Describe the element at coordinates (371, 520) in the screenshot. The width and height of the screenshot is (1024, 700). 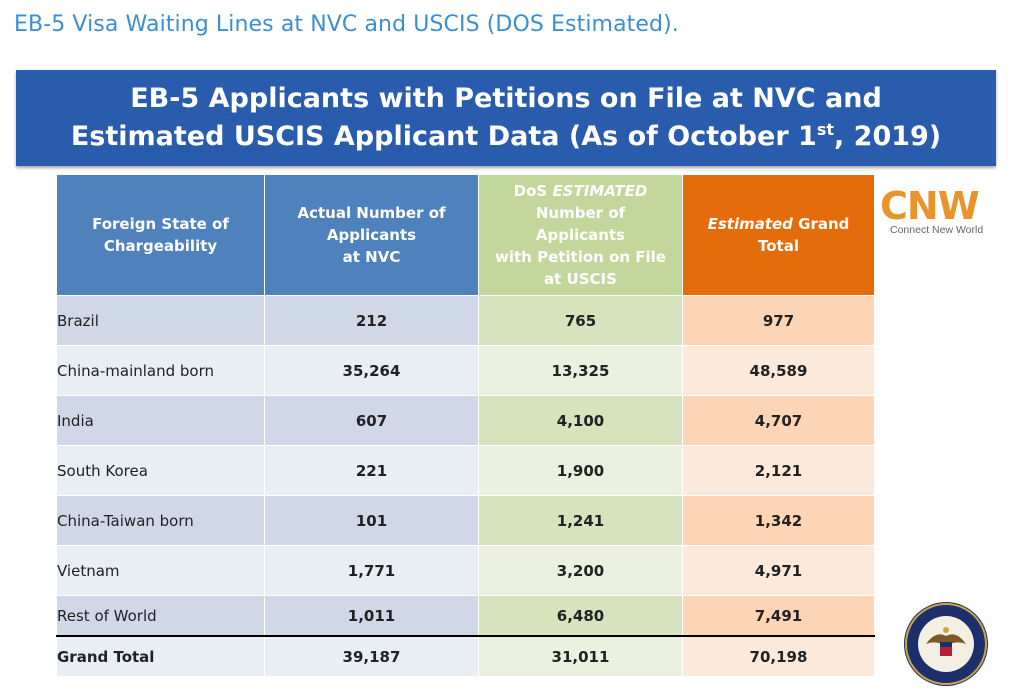
I see `nvc-cell: 101` at that location.